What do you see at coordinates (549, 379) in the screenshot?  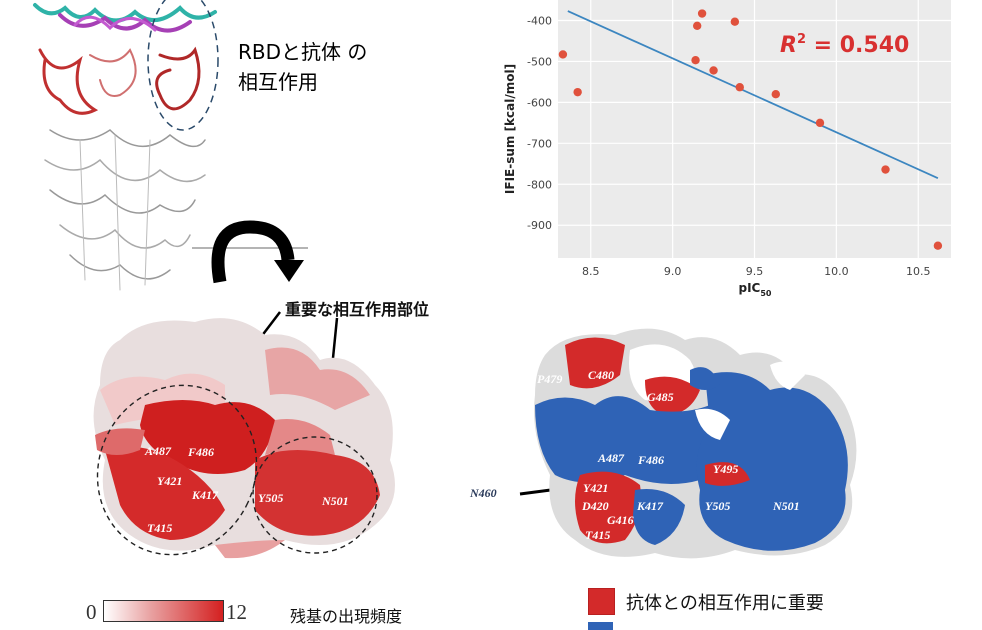 I see `residue-label: P479` at bounding box center [549, 379].